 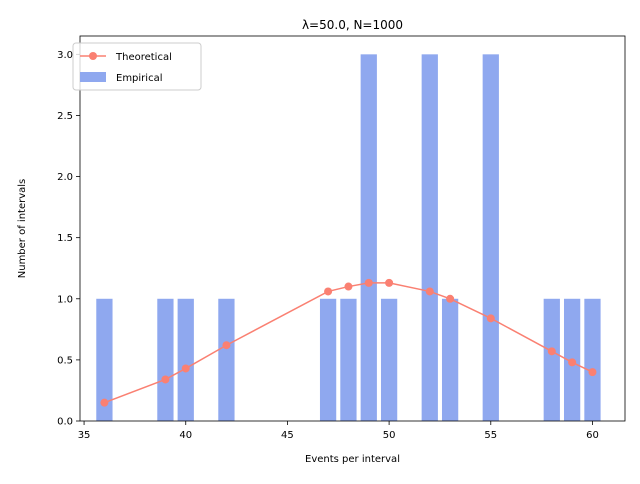 I want to click on x-tick-label: 40, so click(x=185, y=435).